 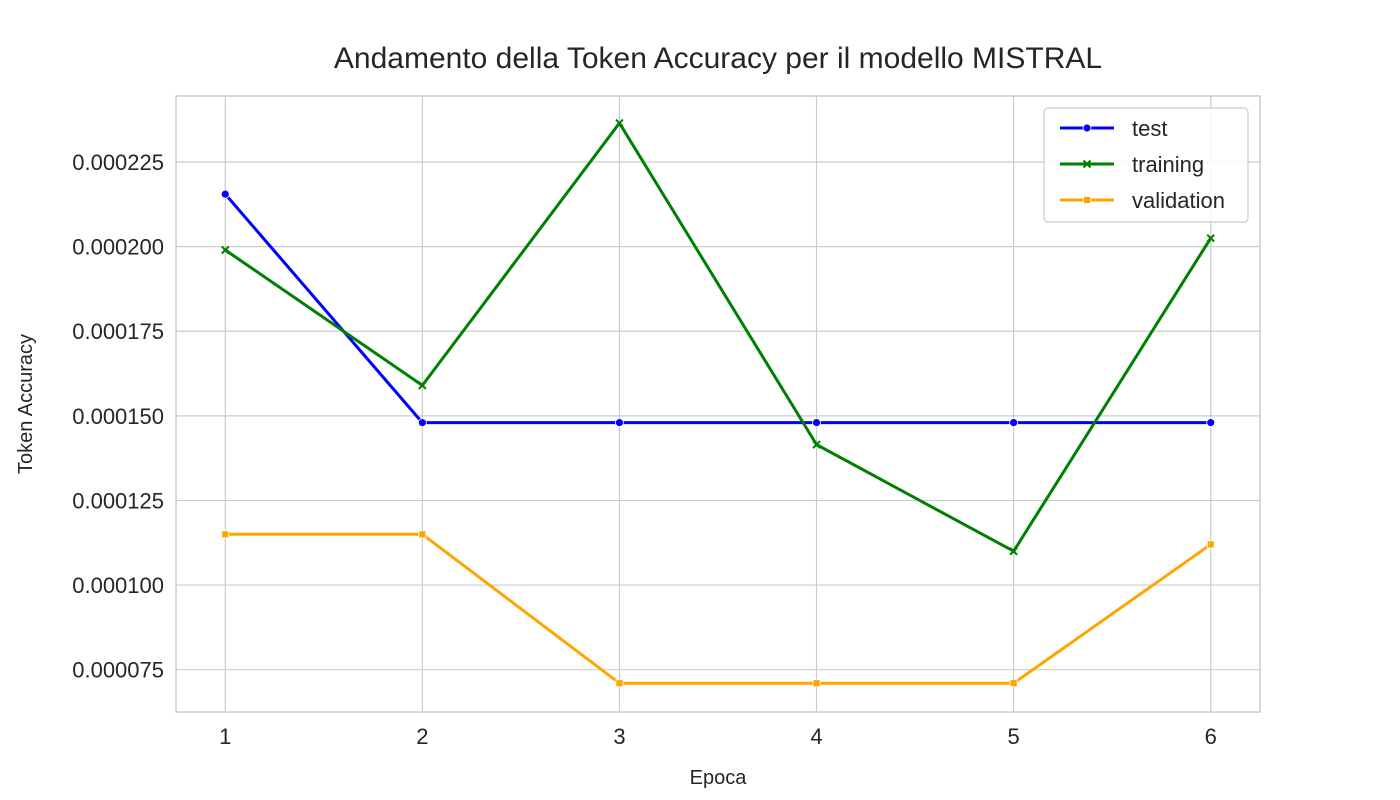 I want to click on legend-marker-test, so click(x=1087, y=128).